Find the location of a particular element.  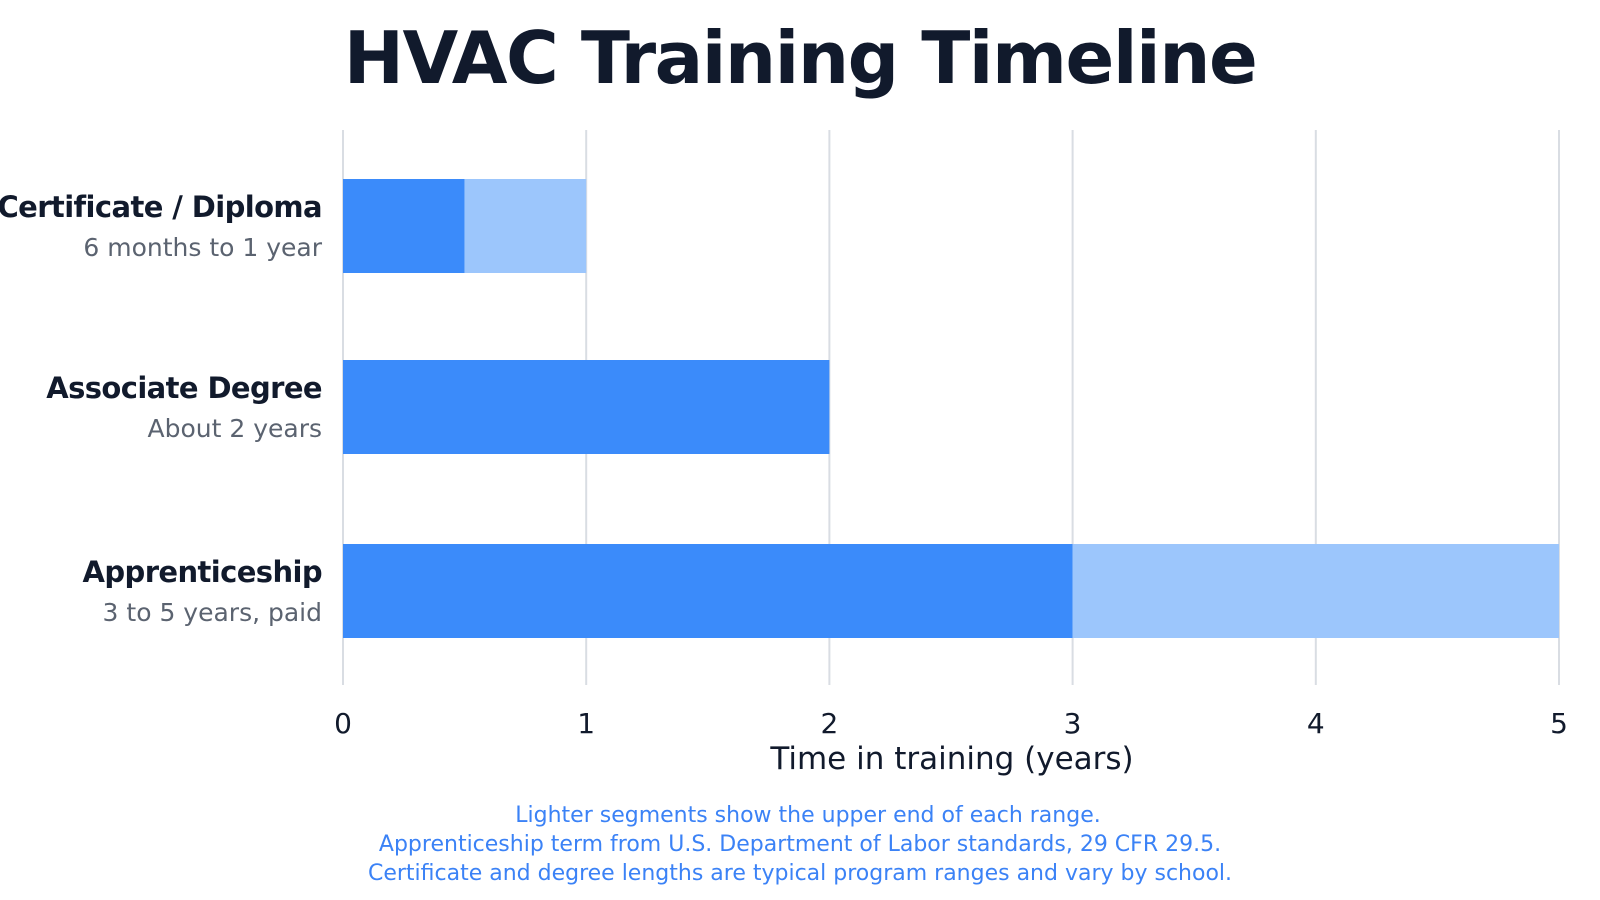

x-tick-label-0: 0 is located at coordinates (343, 723).